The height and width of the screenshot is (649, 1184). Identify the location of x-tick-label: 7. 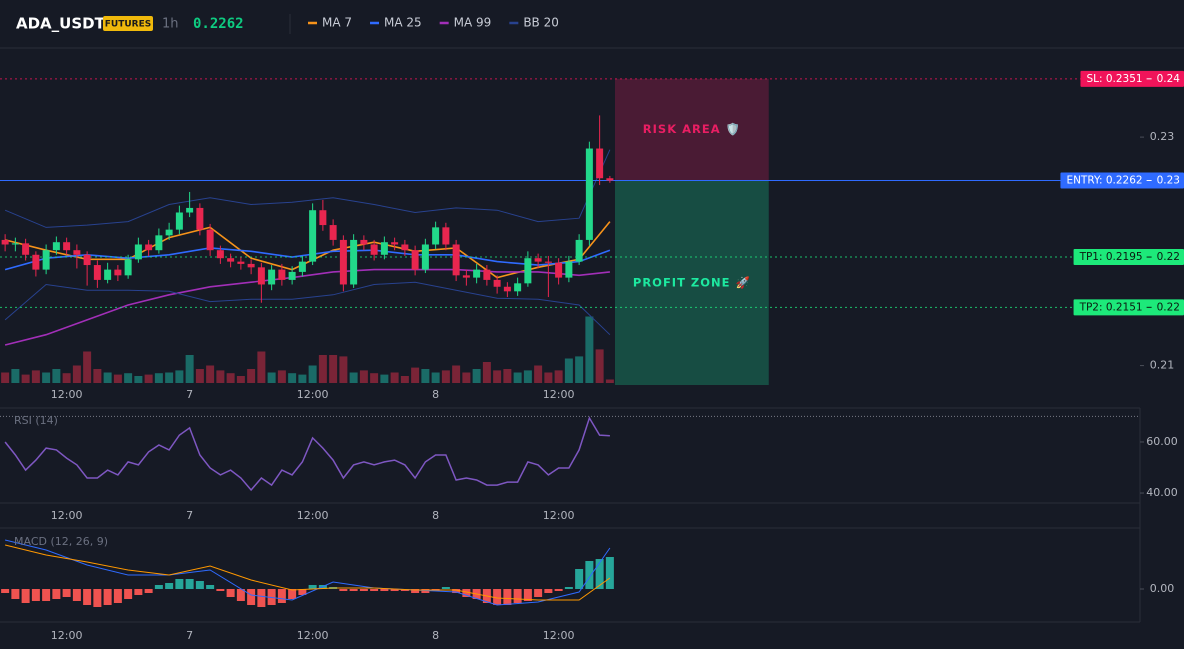
(189, 635).